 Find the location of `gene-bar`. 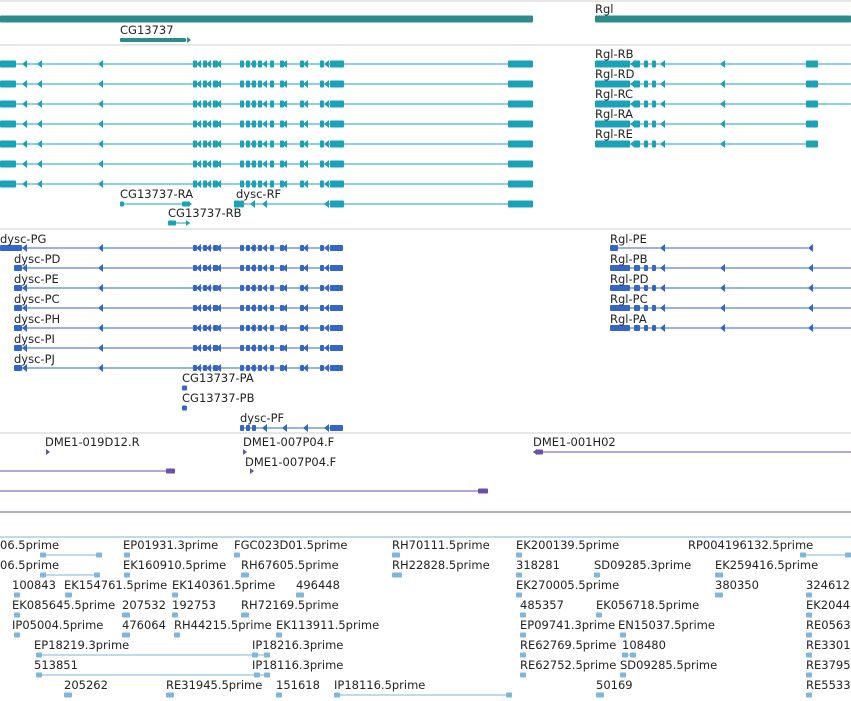

gene-bar is located at coordinates (266, 19).